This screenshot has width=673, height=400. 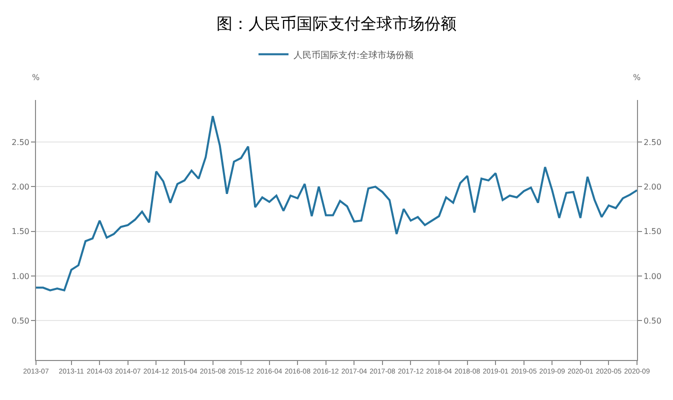 I want to click on y-tick-label: 1.50, so click(x=21, y=231).